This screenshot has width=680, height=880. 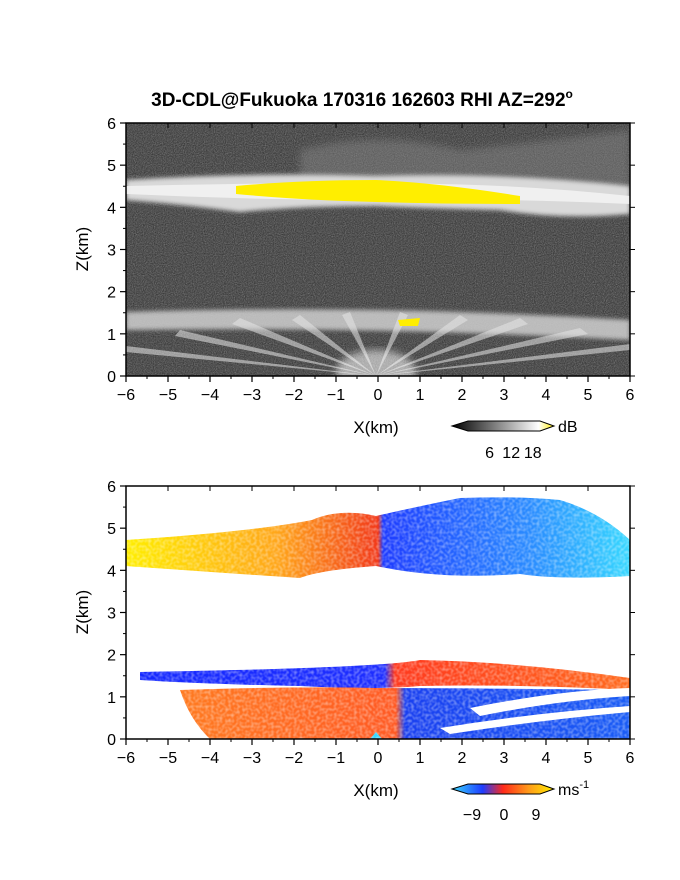 What do you see at coordinates (111, 335) in the screenshot?
I see `reflectivity-y-tick-label: 1` at bounding box center [111, 335].